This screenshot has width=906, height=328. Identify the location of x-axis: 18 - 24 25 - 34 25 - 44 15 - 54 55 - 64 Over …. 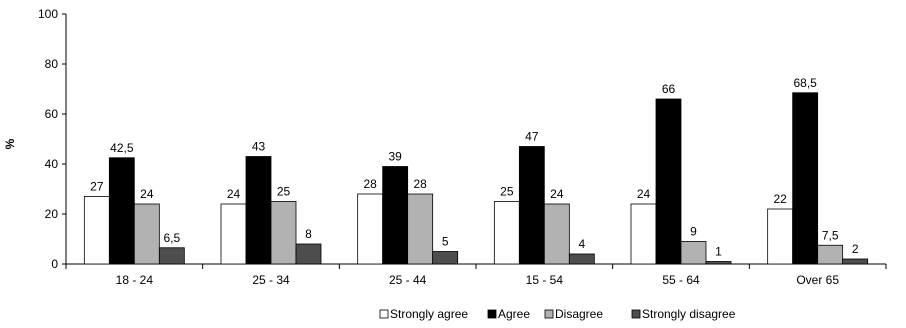
(476, 275).